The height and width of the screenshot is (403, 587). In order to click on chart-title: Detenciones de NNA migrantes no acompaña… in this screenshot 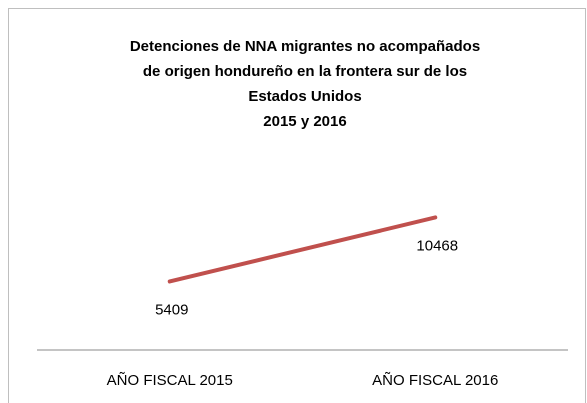, I will do `click(305, 46)`.